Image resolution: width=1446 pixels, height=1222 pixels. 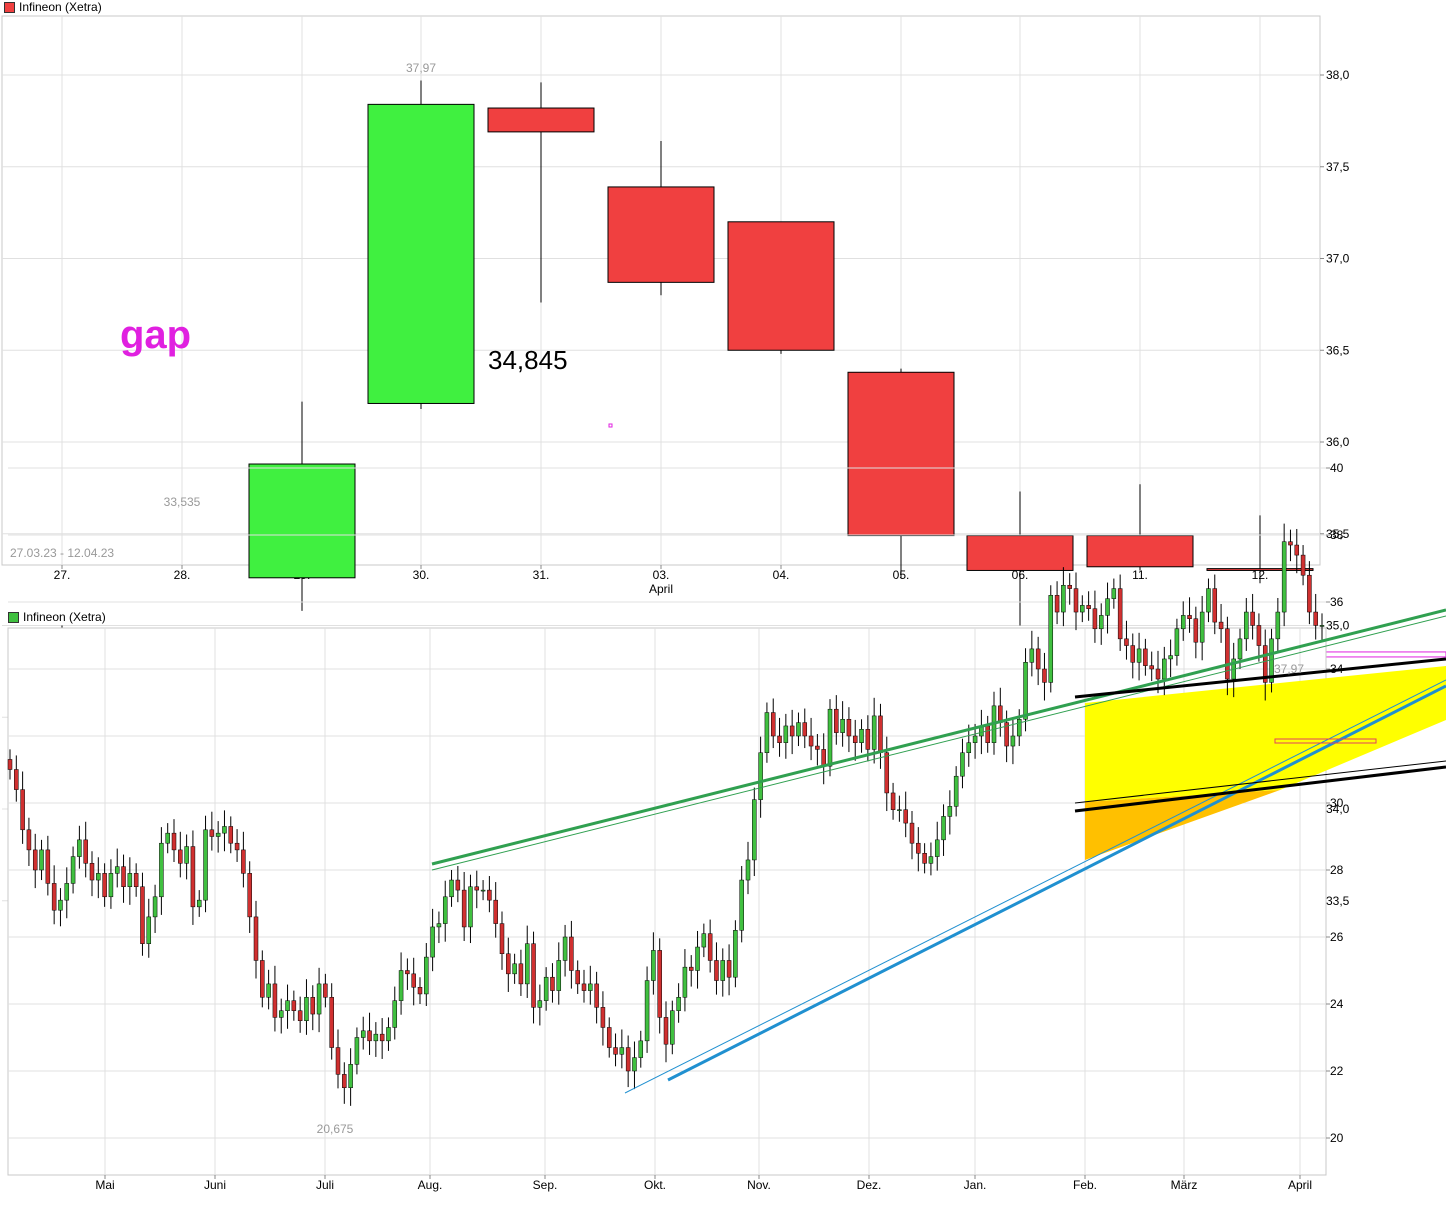 What do you see at coordinates (1260, 782) in the screenshot?
I see `black-channel-lower-thin` at bounding box center [1260, 782].